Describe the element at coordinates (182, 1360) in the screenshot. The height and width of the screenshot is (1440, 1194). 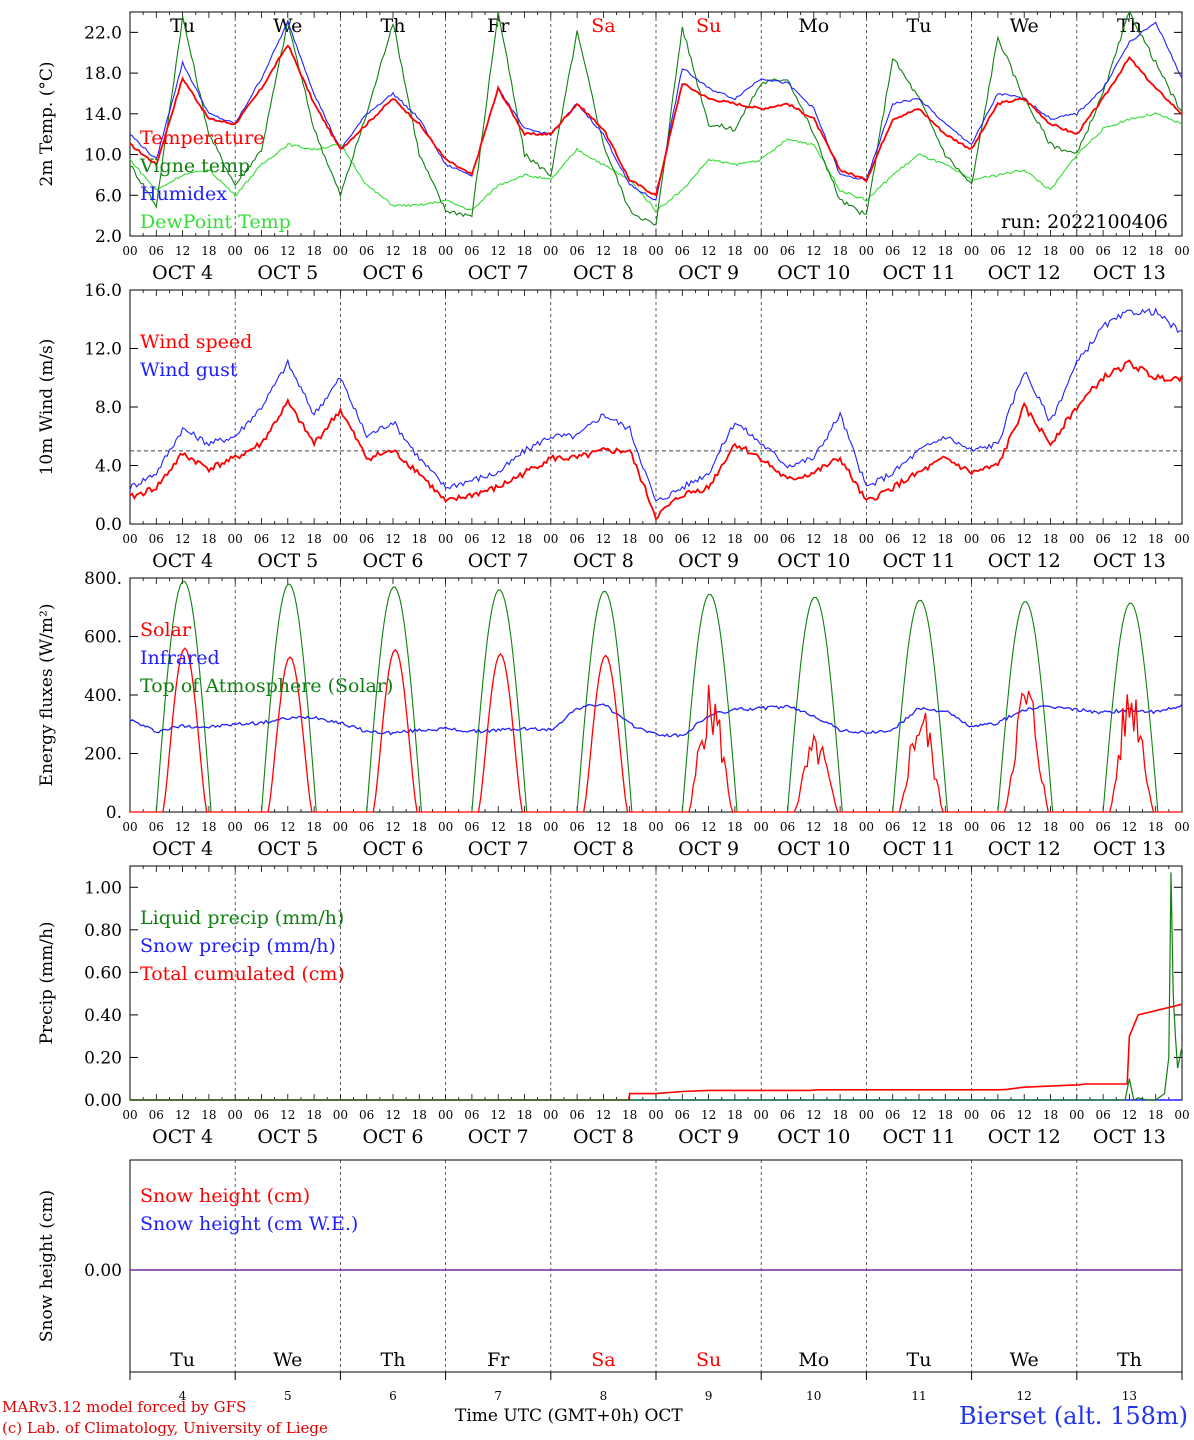
I see `weekday-label: Tu` at that location.